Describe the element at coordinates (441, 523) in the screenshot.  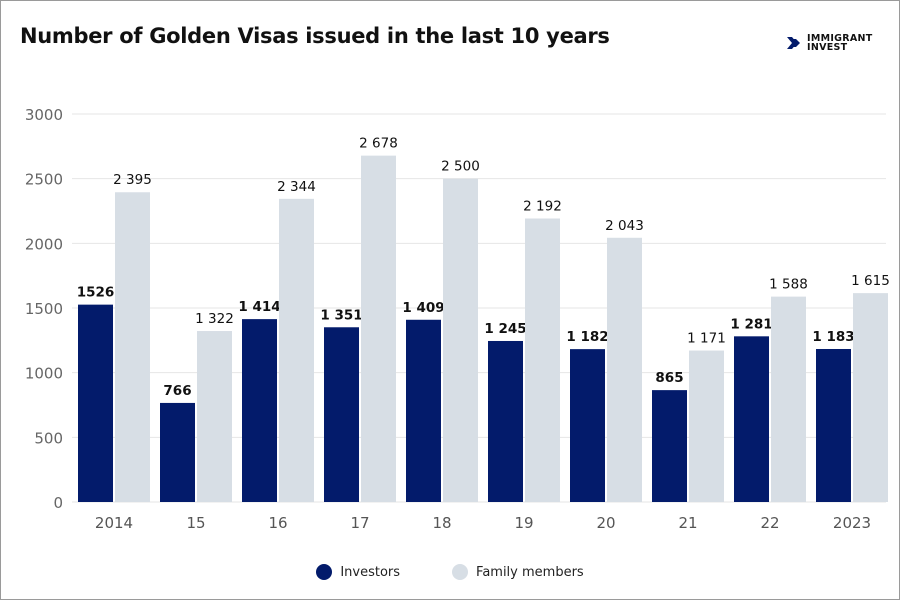
I see `x-tick-label: 18` at that location.